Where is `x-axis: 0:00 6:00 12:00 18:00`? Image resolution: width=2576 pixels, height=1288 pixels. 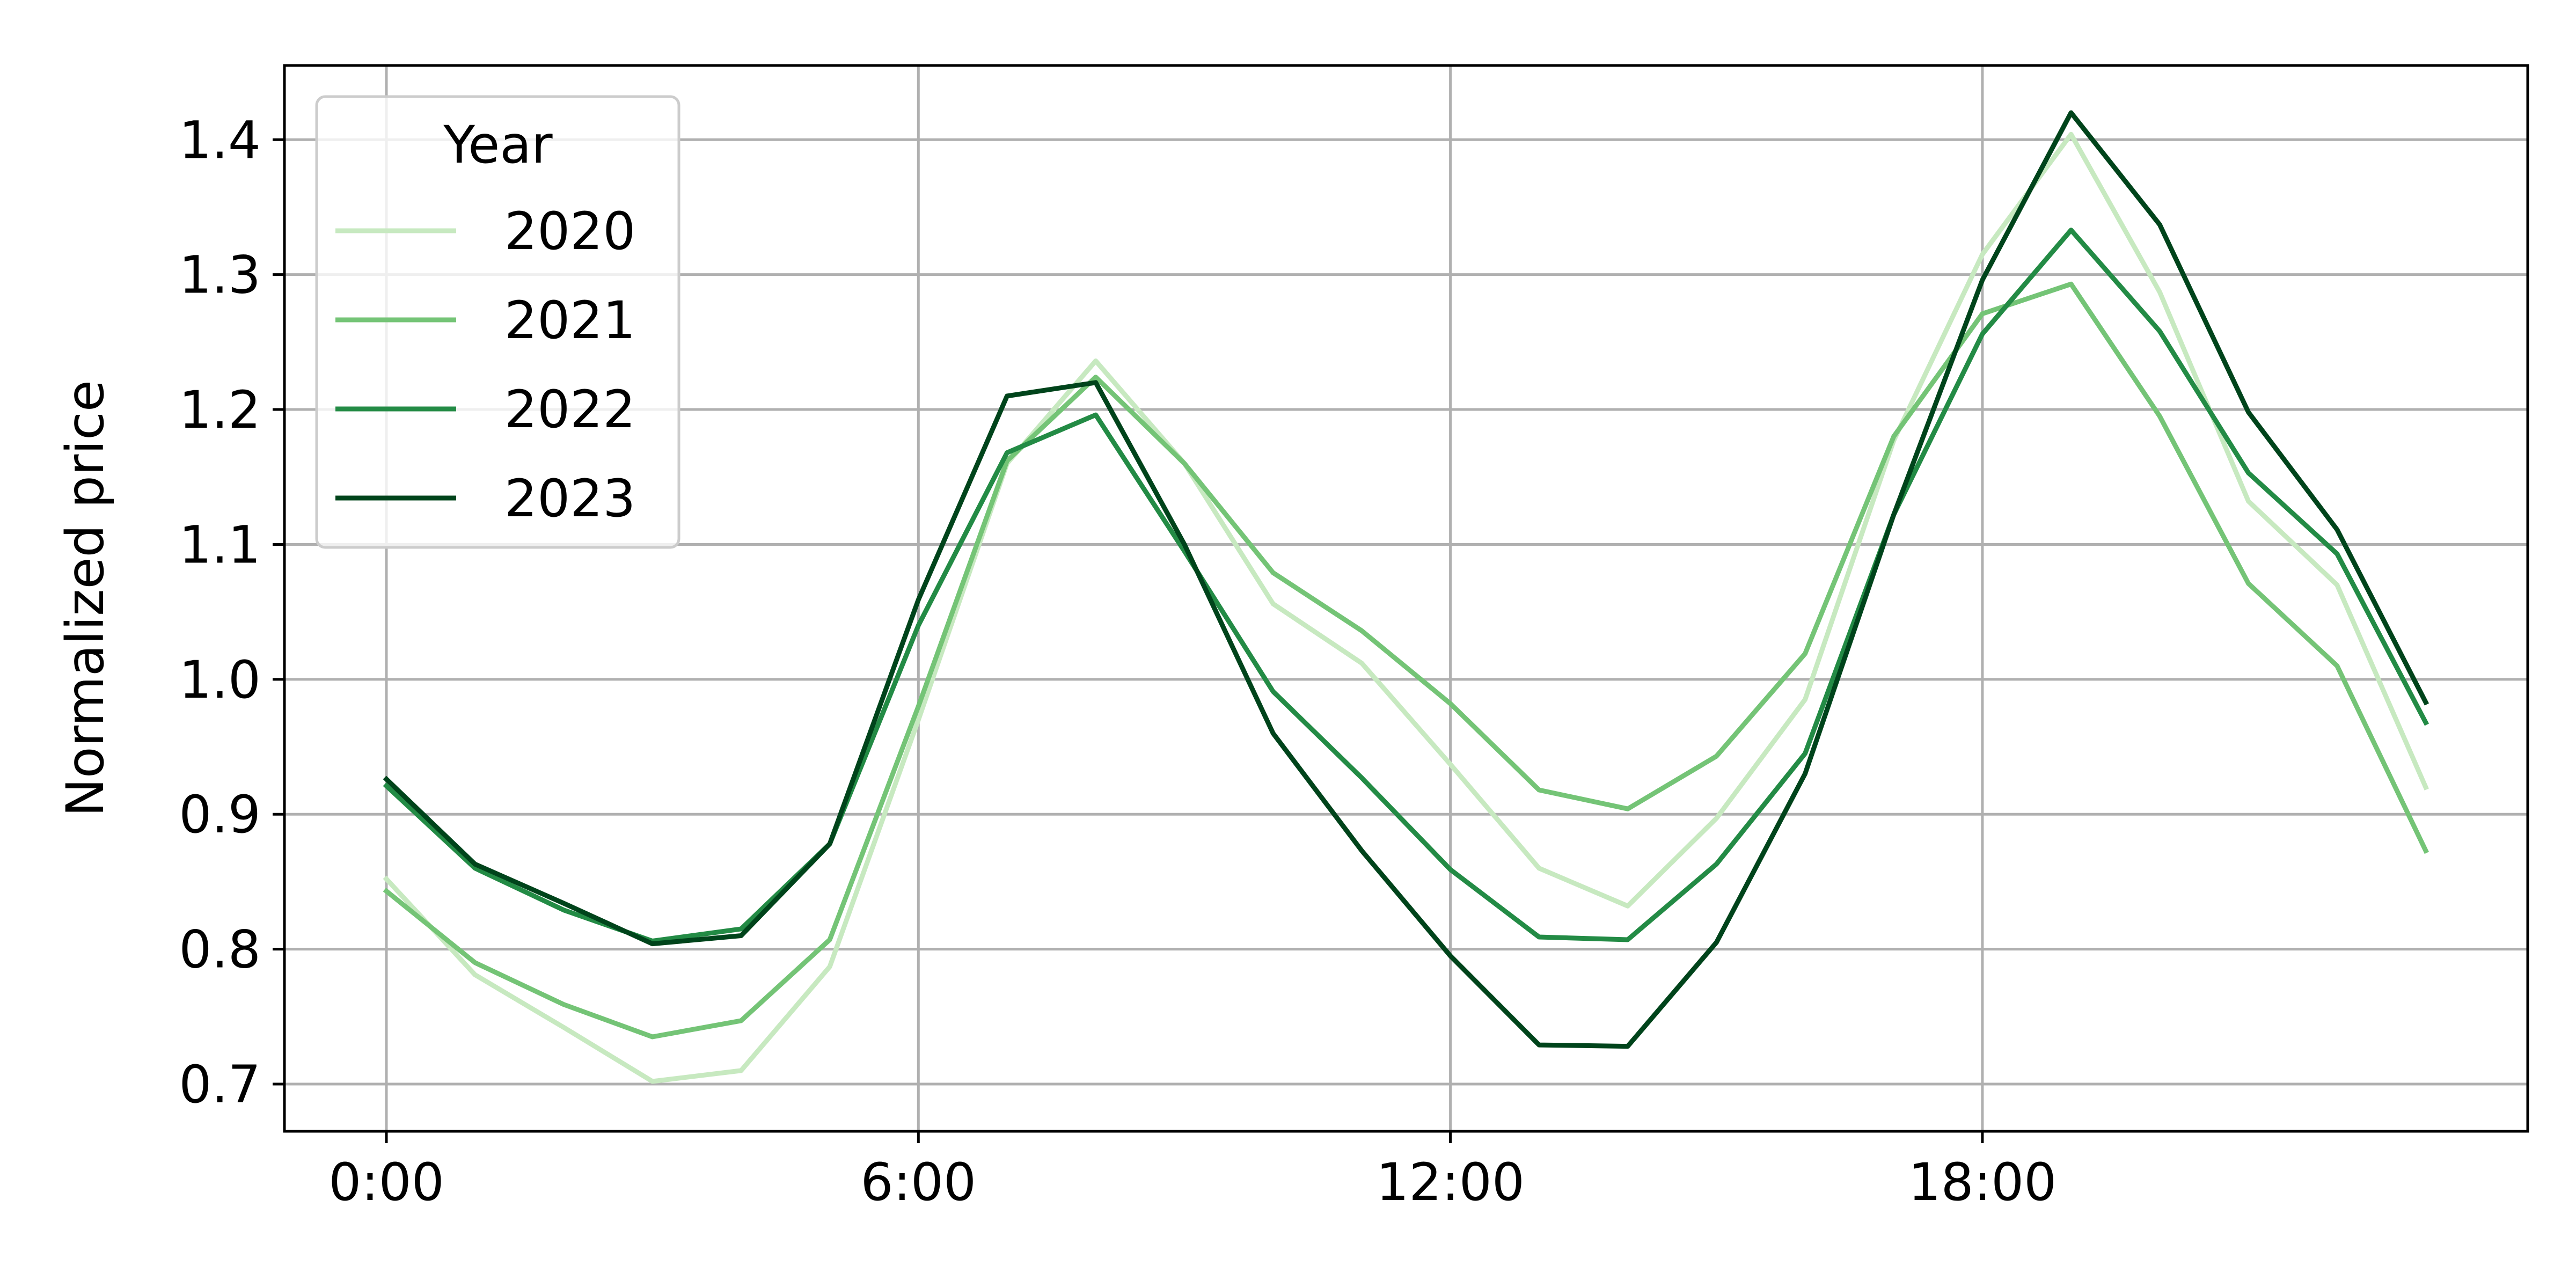 x-axis: 0:00 6:00 12:00 18:00 is located at coordinates (1192, 1171).